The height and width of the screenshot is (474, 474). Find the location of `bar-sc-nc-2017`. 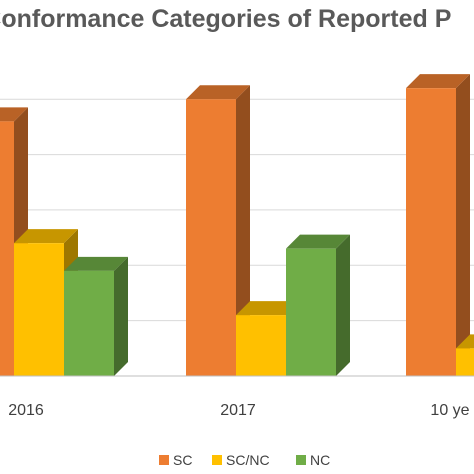

bar-sc-nc-2017 is located at coordinates (268, 338).